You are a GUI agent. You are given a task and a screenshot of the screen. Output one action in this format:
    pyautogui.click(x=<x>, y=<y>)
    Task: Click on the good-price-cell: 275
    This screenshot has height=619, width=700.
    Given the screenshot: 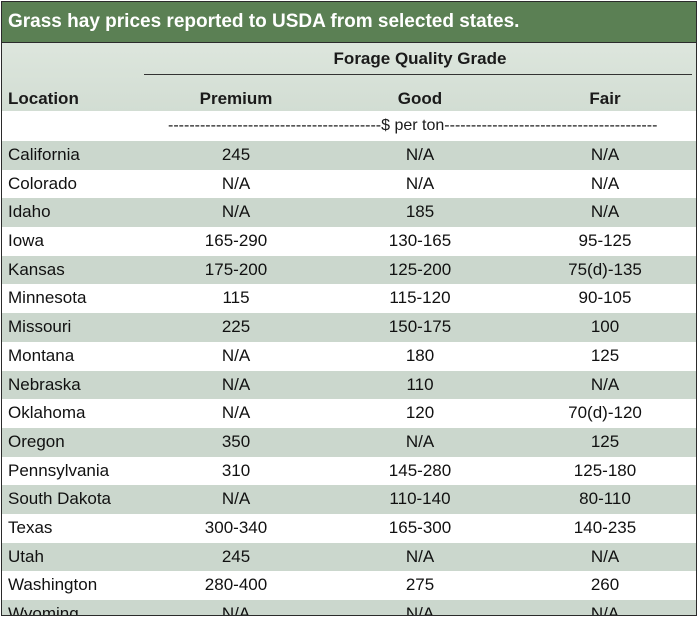 What is the action you would take?
    pyautogui.click(x=420, y=585)
    